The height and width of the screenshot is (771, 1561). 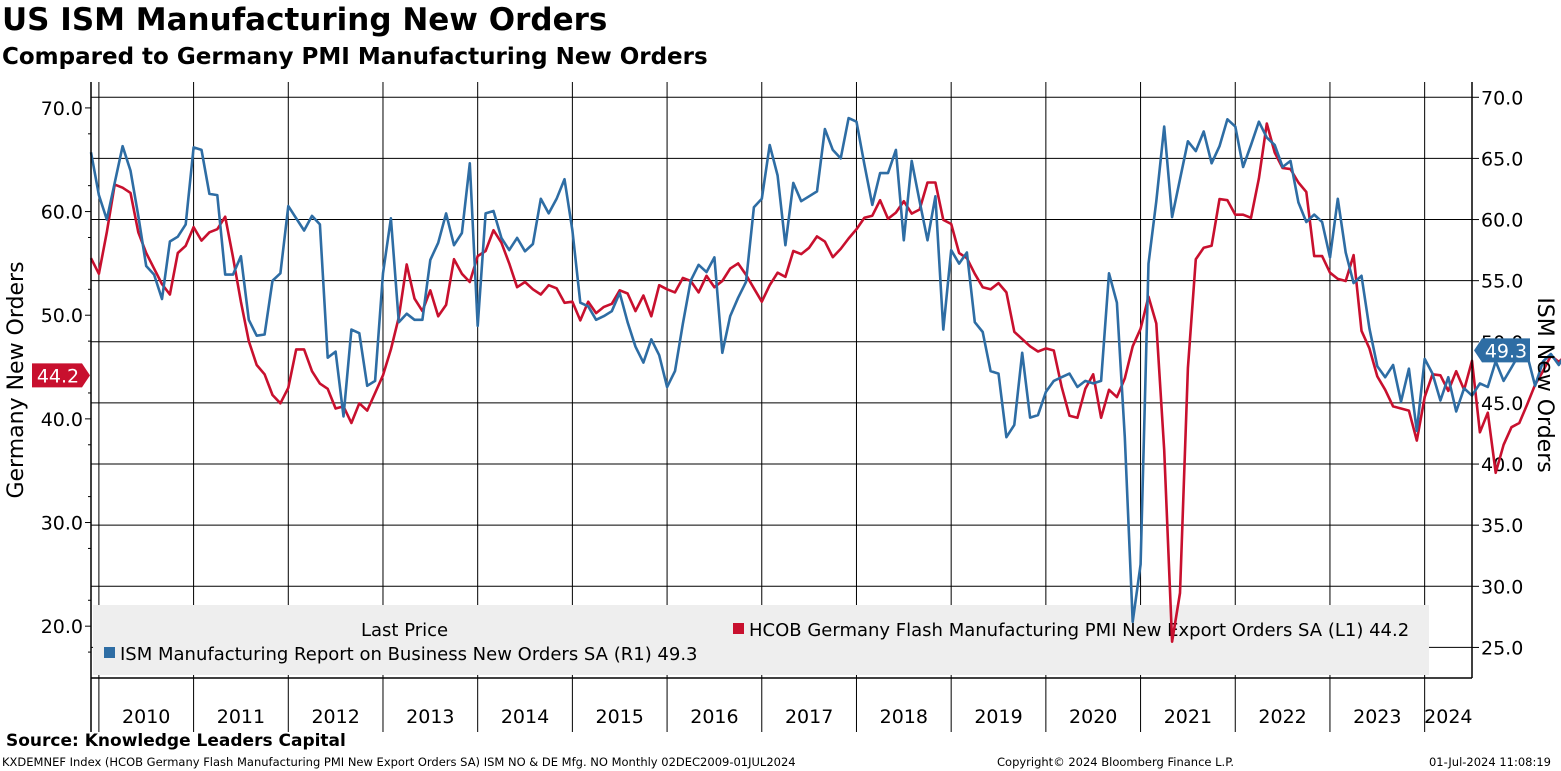 What do you see at coordinates (62, 316) in the screenshot?
I see `left-tick-label: 50.0` at bounding box center [62, 316].